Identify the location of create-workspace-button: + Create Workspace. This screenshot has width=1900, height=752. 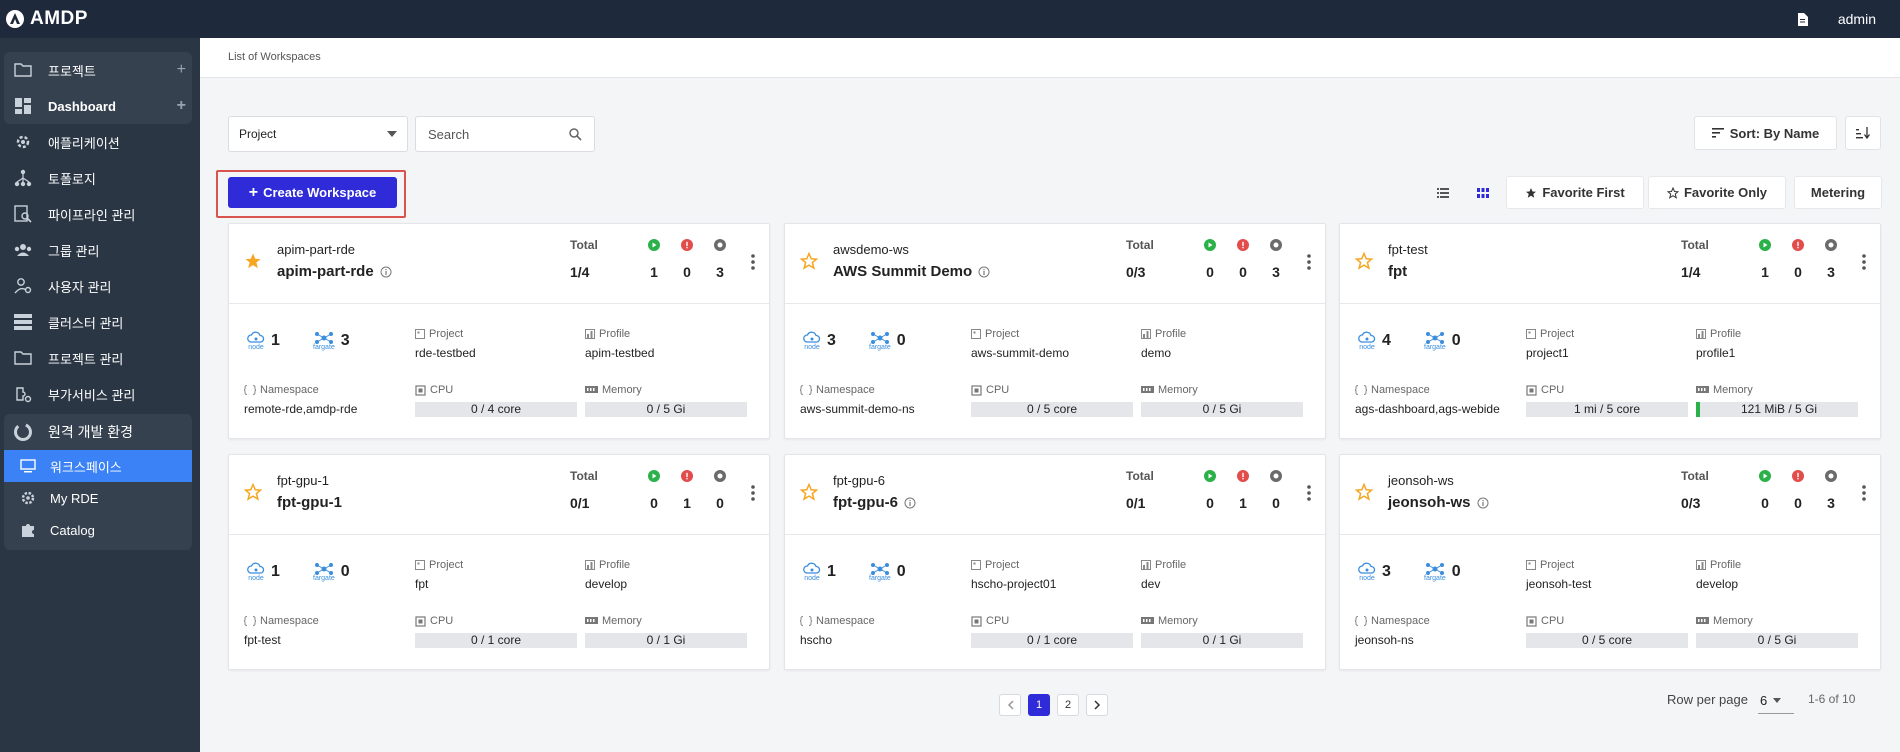
(312, 192).